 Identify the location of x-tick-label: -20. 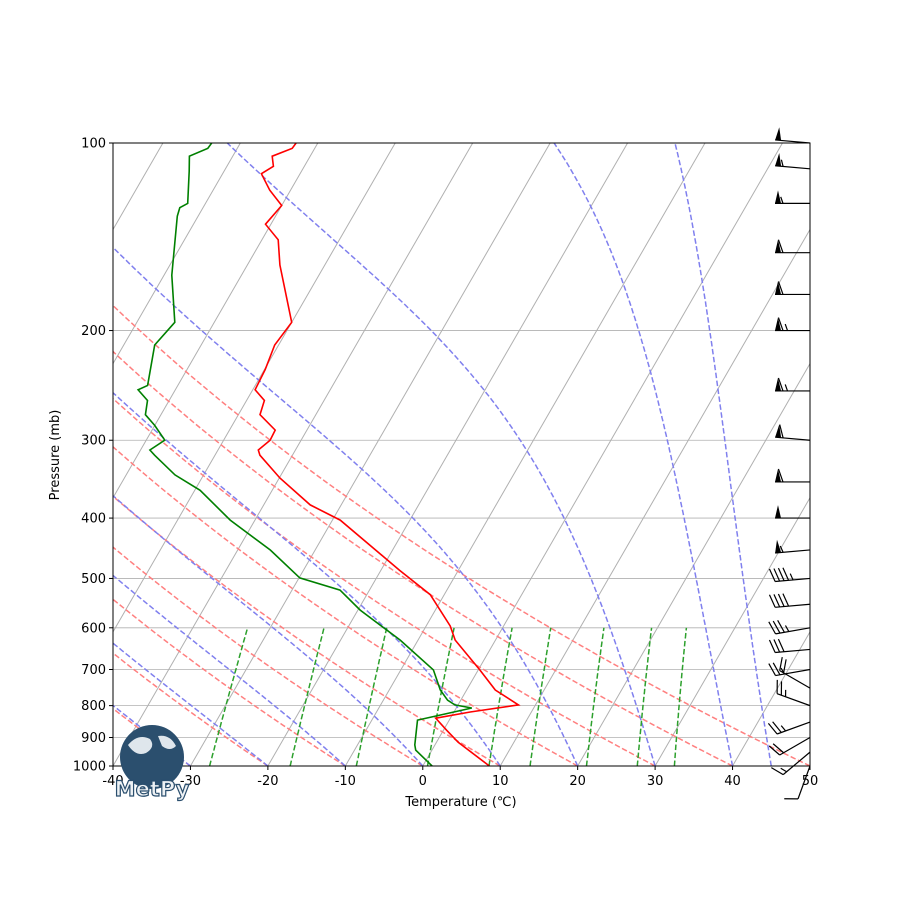
(267, 781).